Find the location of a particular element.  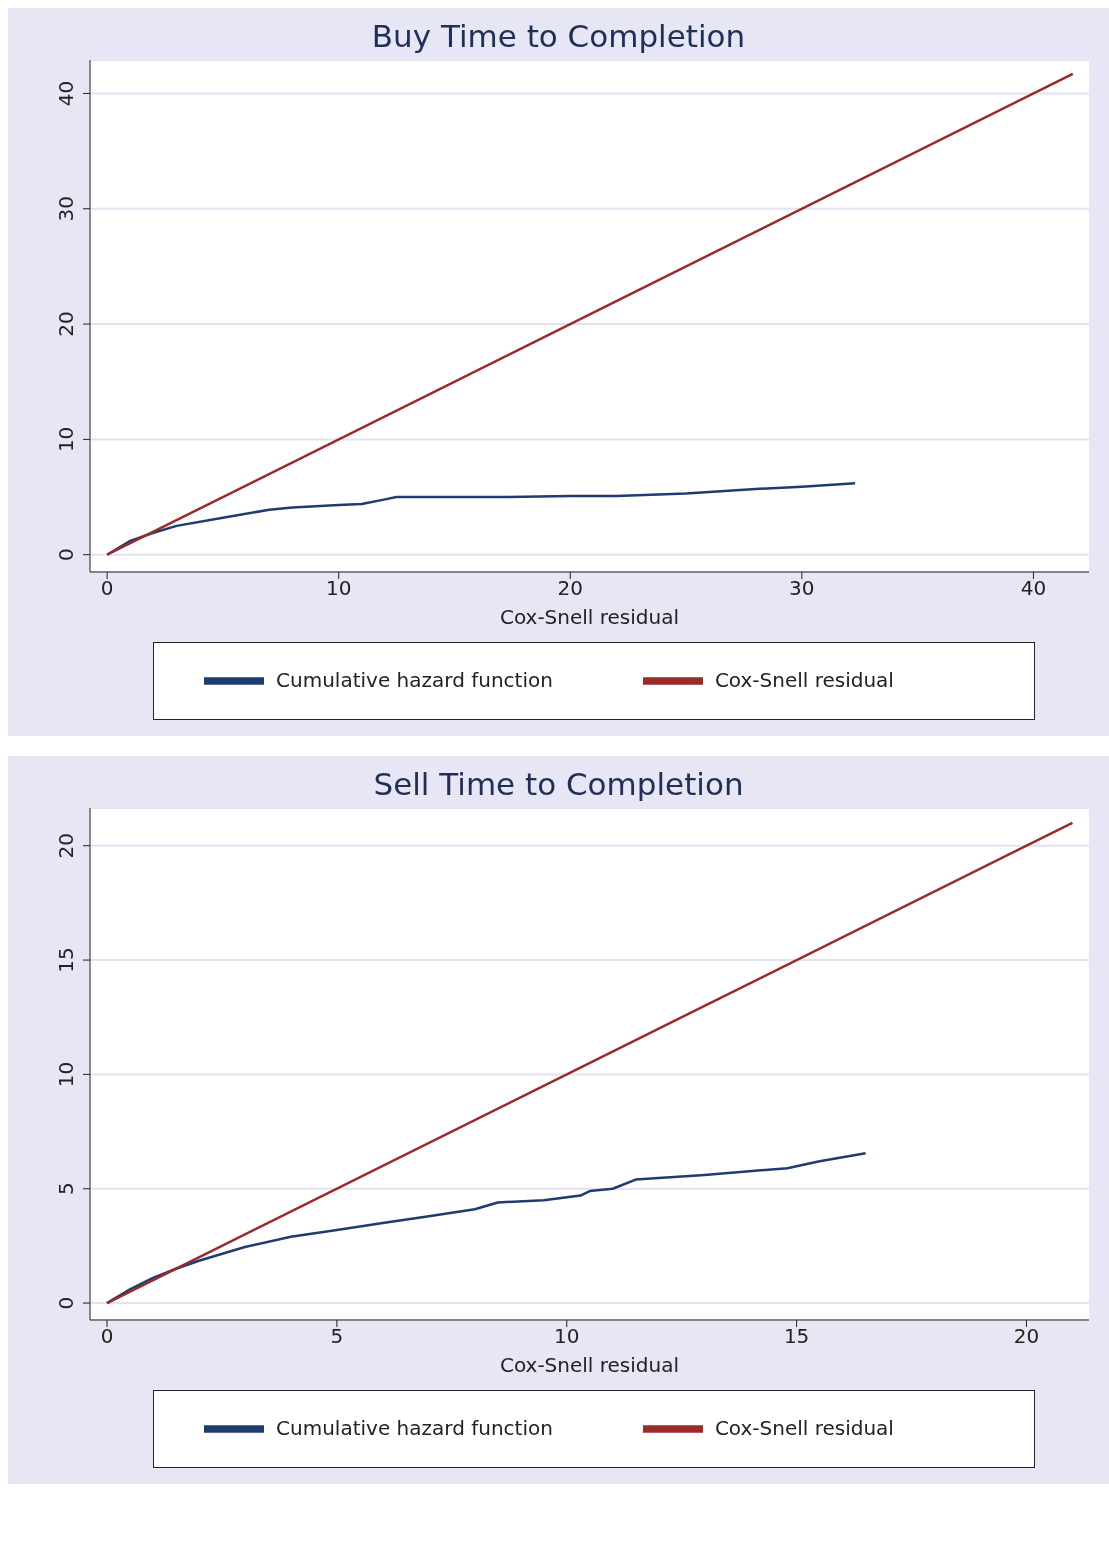

x-tick-label: 30 is located at coordinates (802, 588).